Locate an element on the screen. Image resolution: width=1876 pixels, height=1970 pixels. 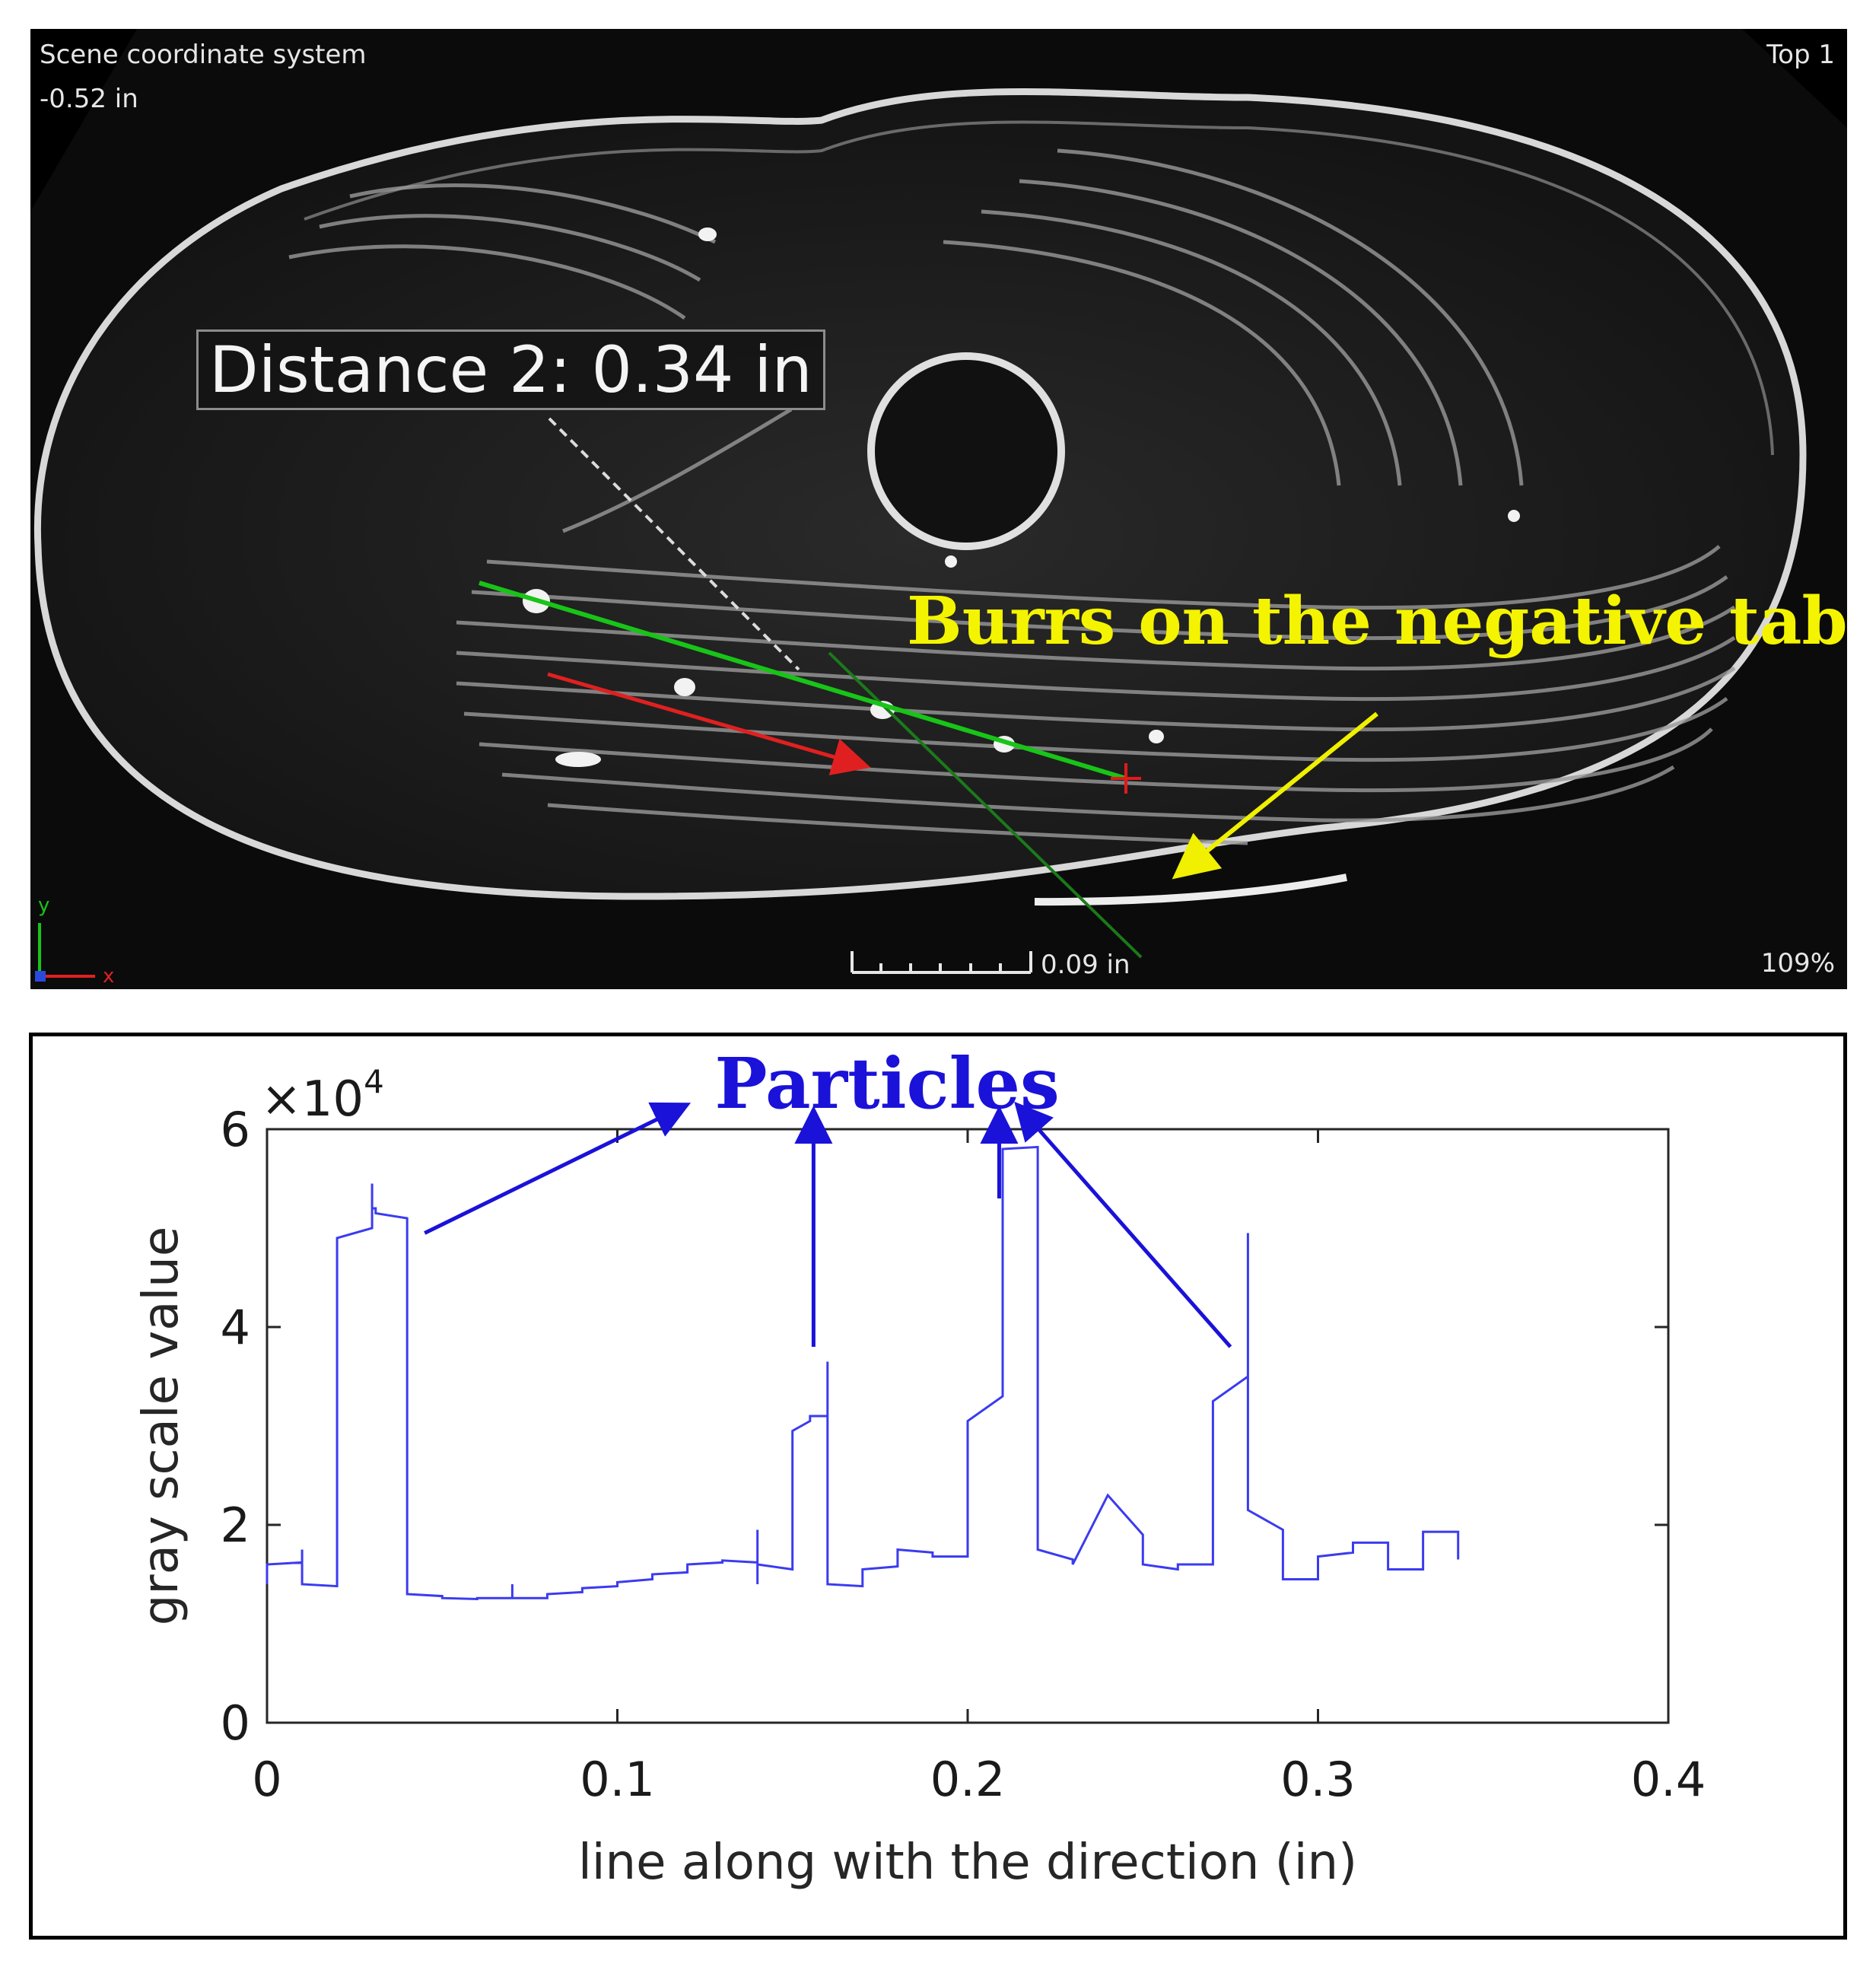
axis-triad: y x is located at coordinates (75, 941).